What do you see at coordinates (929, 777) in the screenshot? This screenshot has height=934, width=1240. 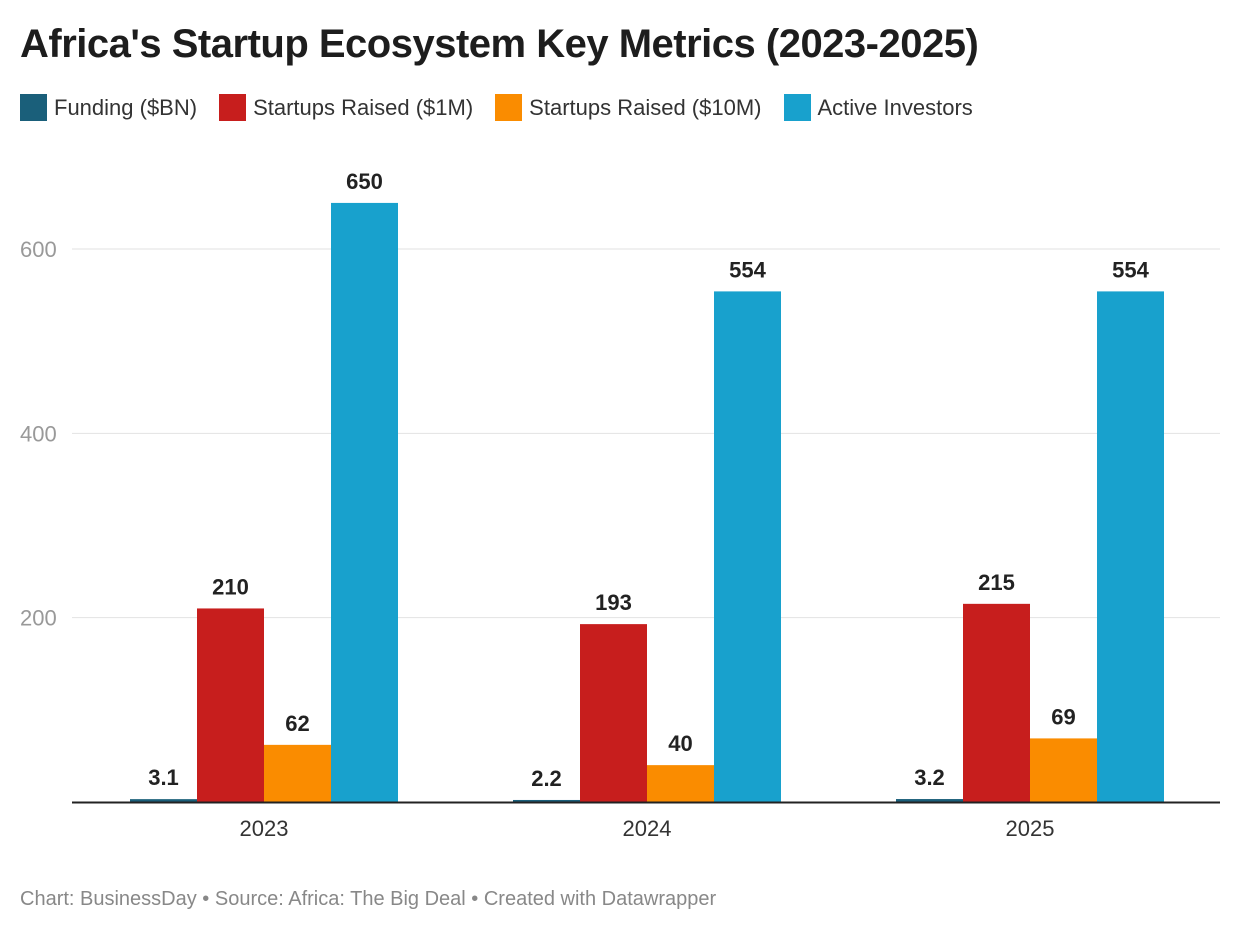 I see `data-label: 3.2` at bounding box center [929, 777].